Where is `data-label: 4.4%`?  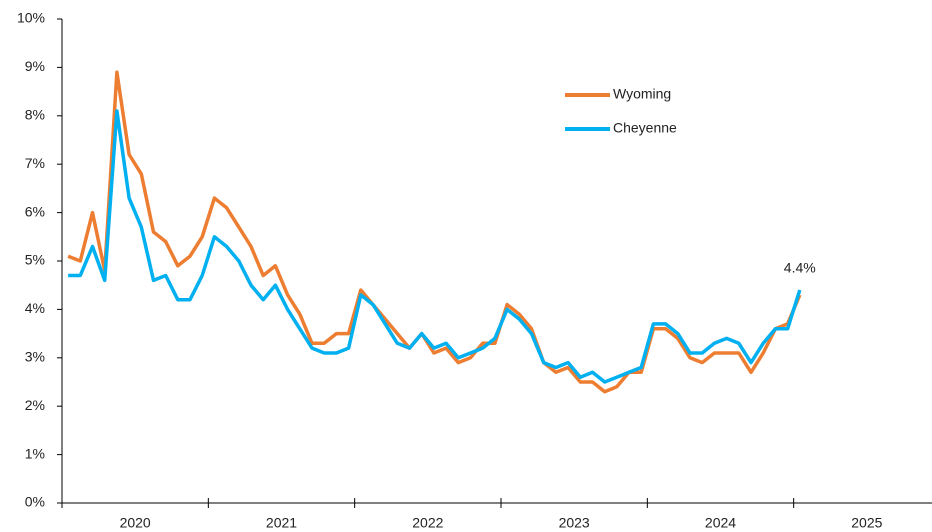 data-label: 4.4% is located at coordinates (800, 268).